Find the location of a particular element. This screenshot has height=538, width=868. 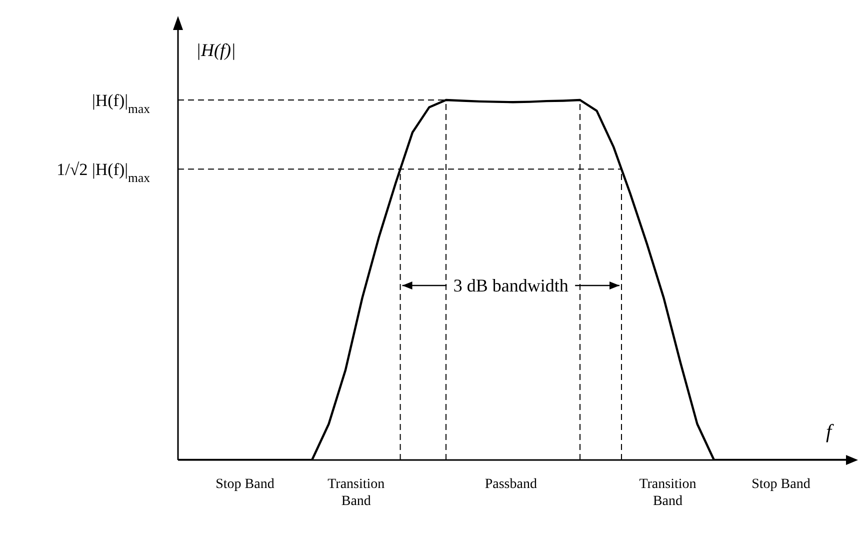

annotation: 3 dB bandwidth is located at coordinates (510, 285).